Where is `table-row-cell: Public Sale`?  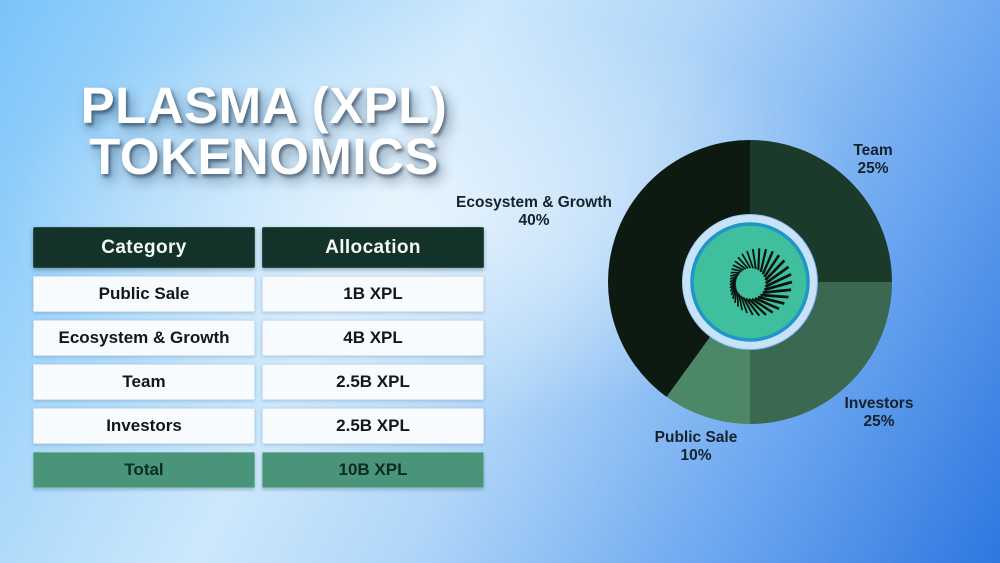
table-row-cell: Public Sale is located at coordinates (144, 294).